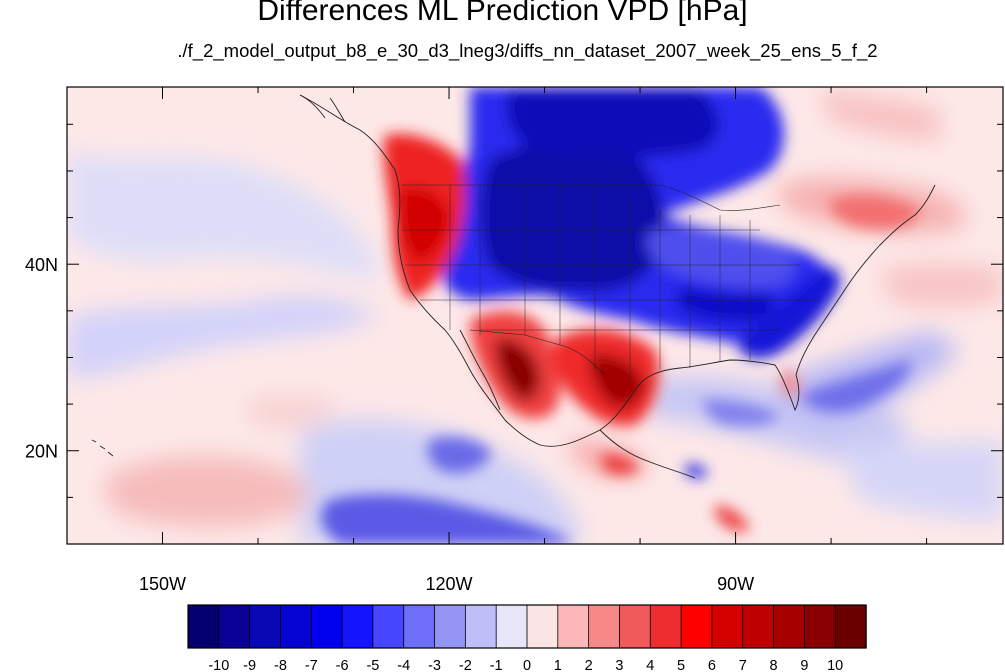 The width and height of the screenshot is (1005, 672). Describe the element at coordinates (874, 212) in the screenshot. I see `northeast-positive` at that location.